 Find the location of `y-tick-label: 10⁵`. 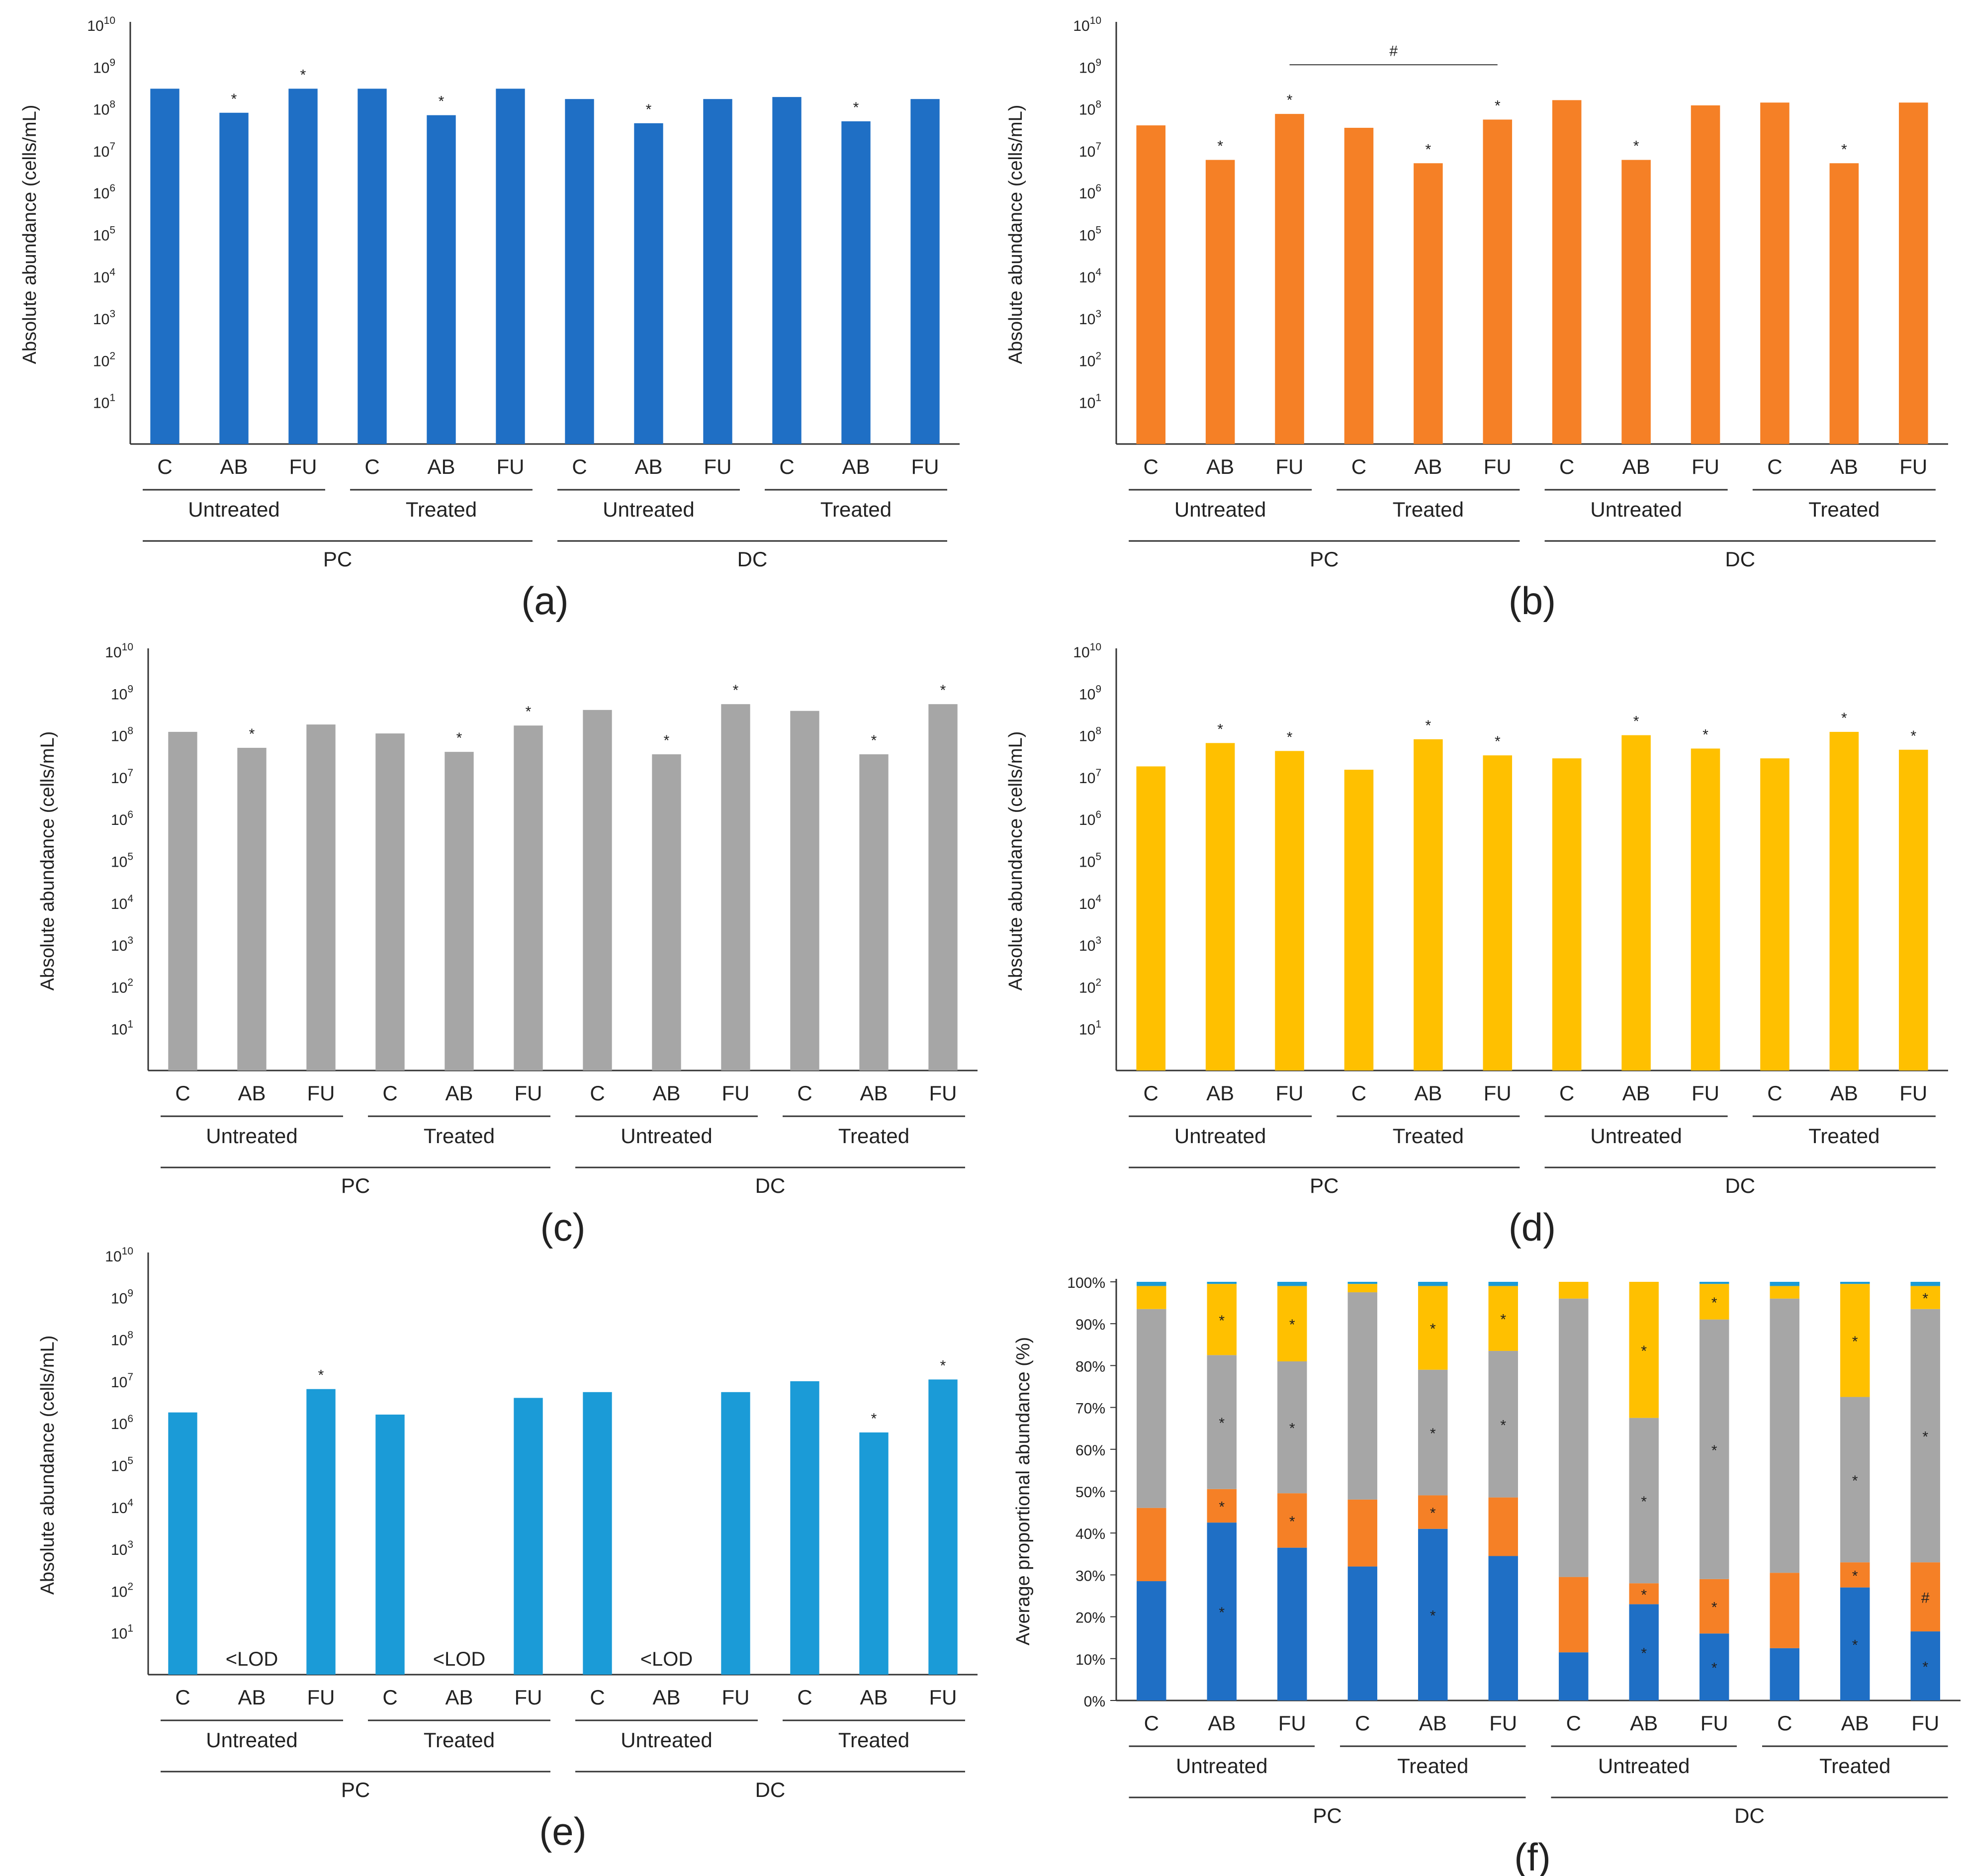

y-tick-label: 10⁵ is located at coordinates (1090, 235).